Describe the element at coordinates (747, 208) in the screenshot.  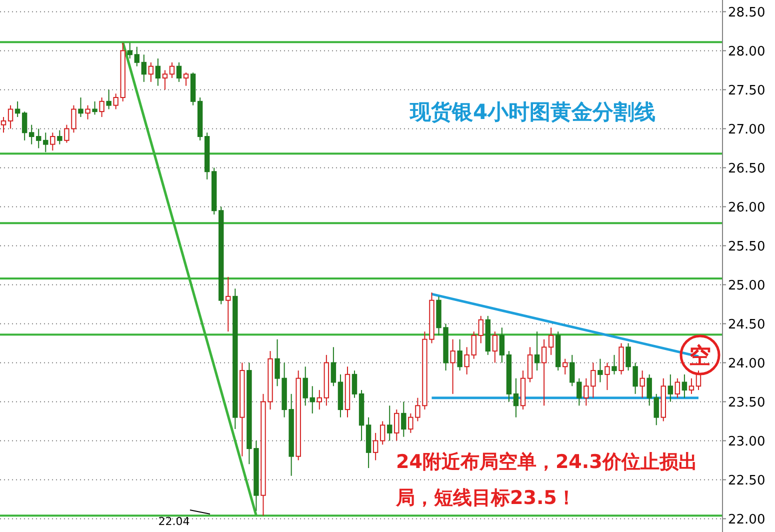
I see `y-tick-label: 26.00` at that location.